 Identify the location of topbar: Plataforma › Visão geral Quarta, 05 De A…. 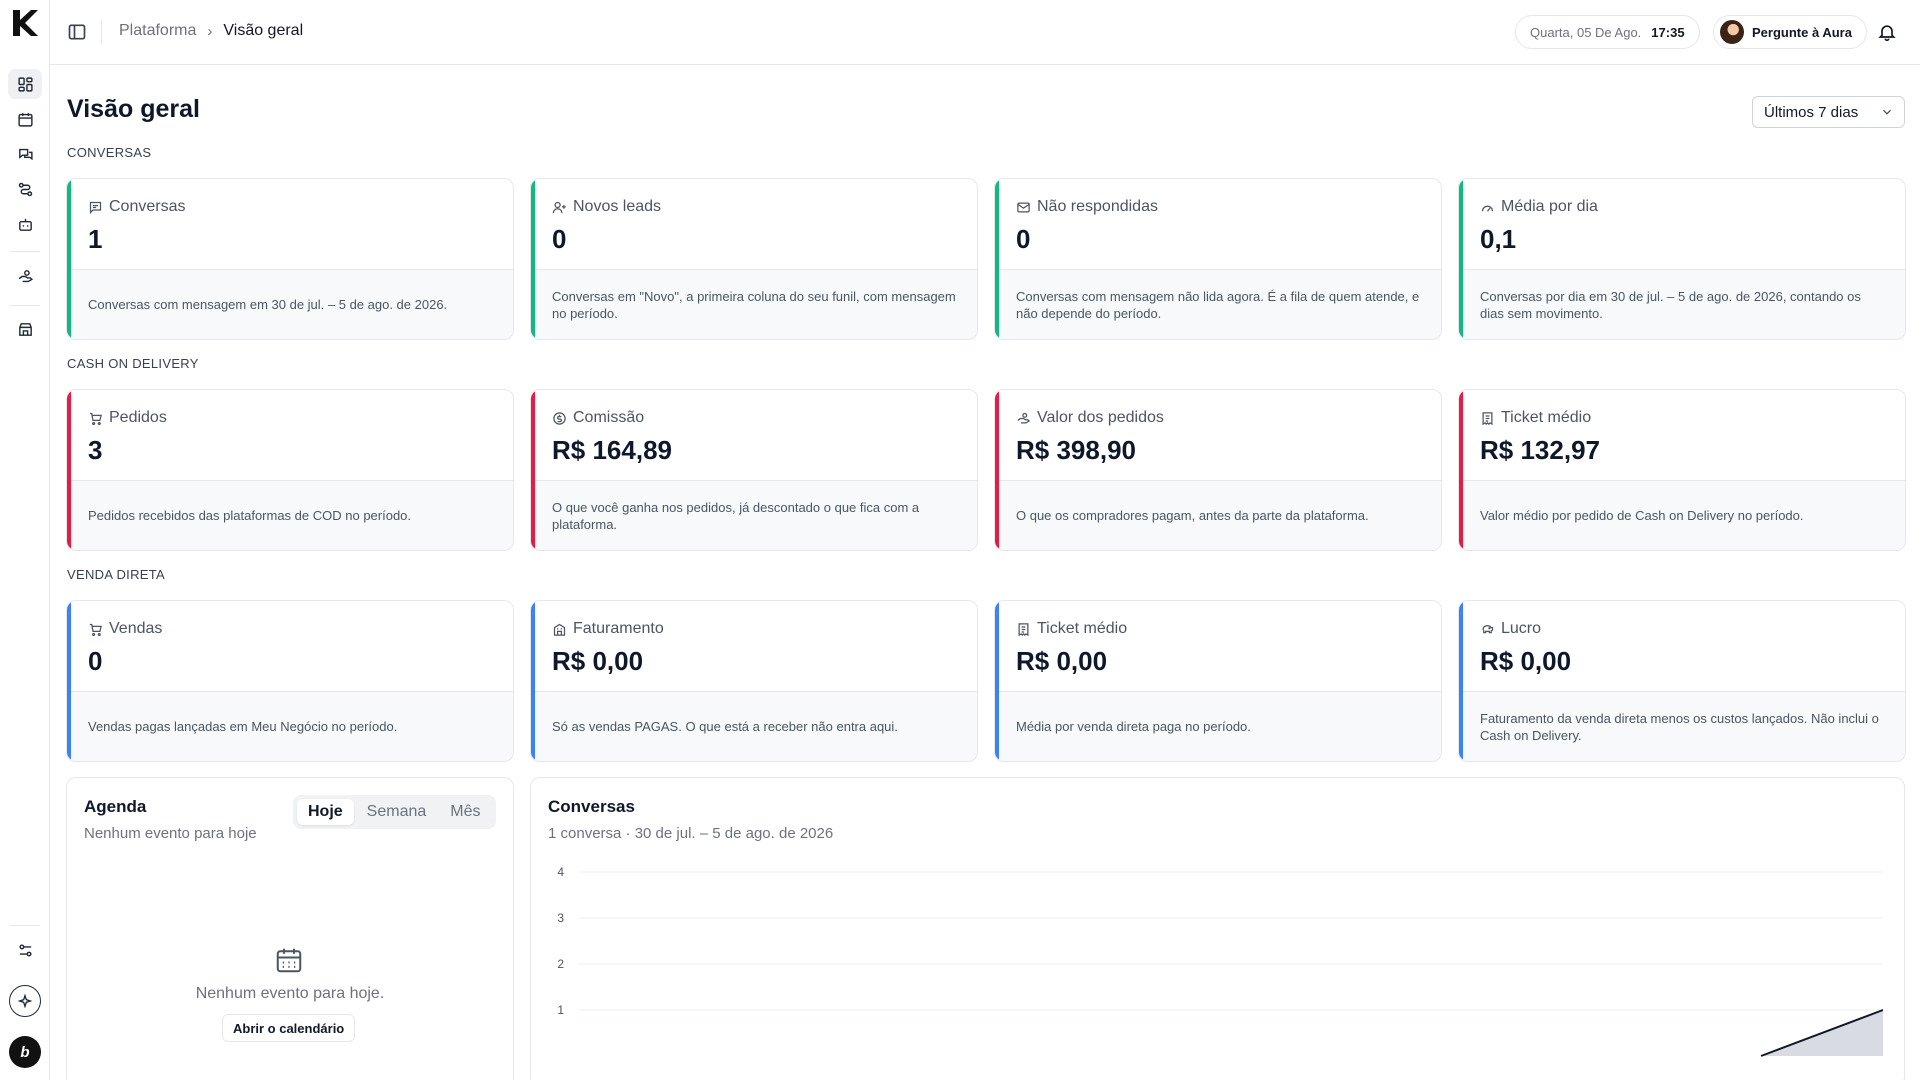
(985, 32).